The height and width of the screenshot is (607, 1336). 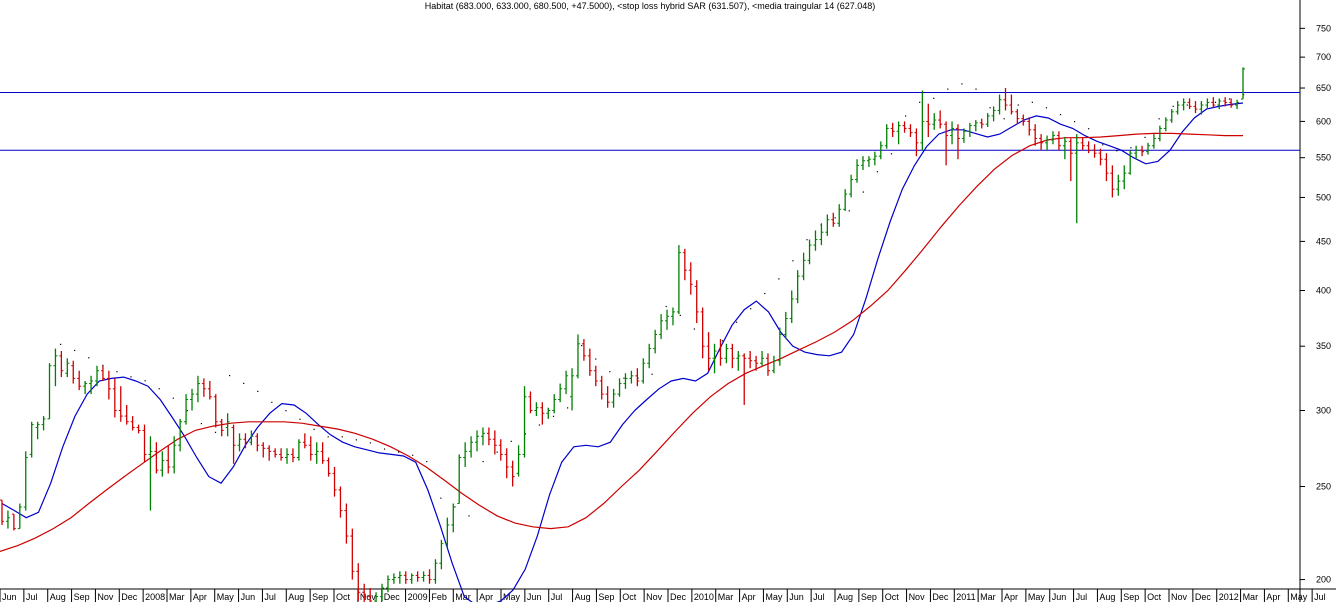 I want to click on y-tick-label: 250, so click(x=1323, y=487).